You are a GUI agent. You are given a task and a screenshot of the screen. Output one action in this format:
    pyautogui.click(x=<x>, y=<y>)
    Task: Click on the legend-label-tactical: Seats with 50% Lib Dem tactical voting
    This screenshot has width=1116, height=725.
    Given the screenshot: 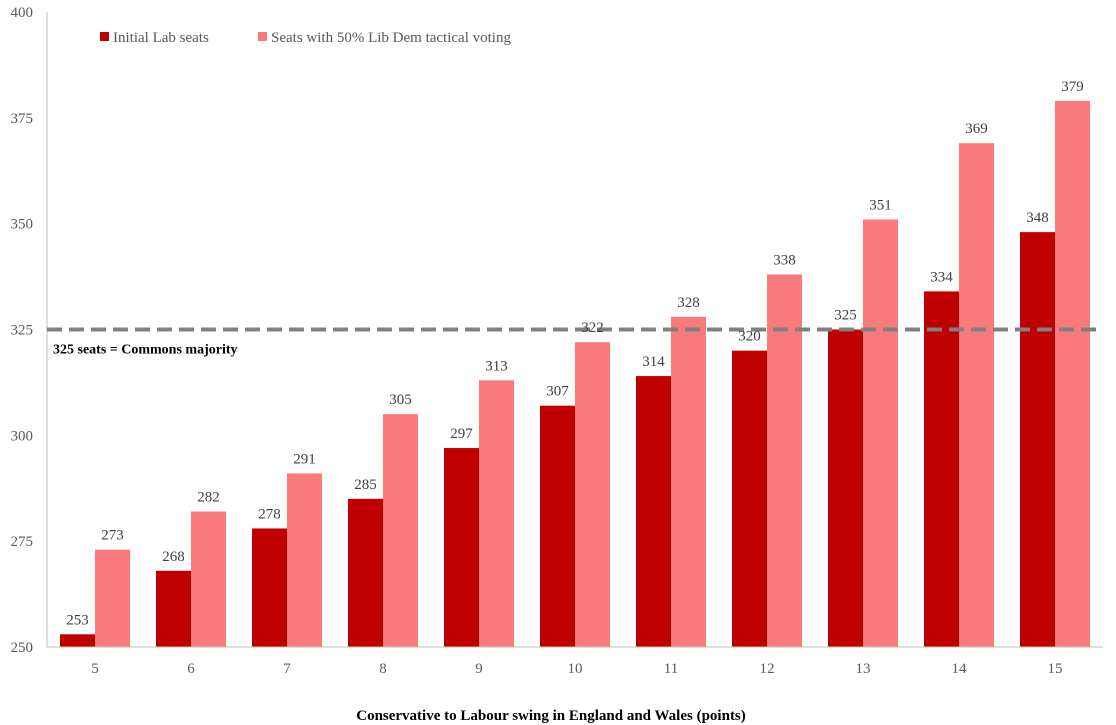 What is the action you would take?
    pyautogui.click(x=391, y=38)
    